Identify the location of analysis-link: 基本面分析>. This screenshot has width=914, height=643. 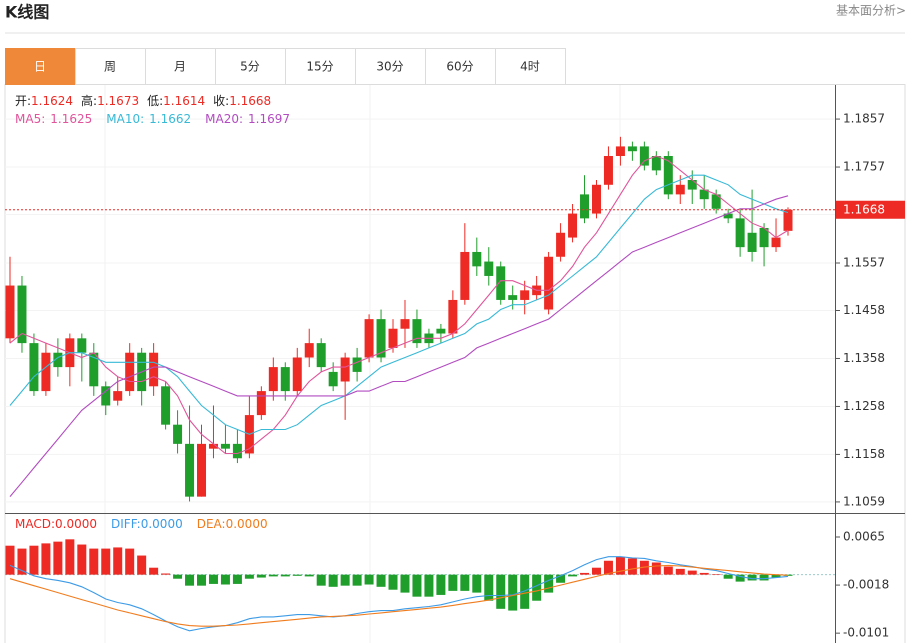
(871, 11).